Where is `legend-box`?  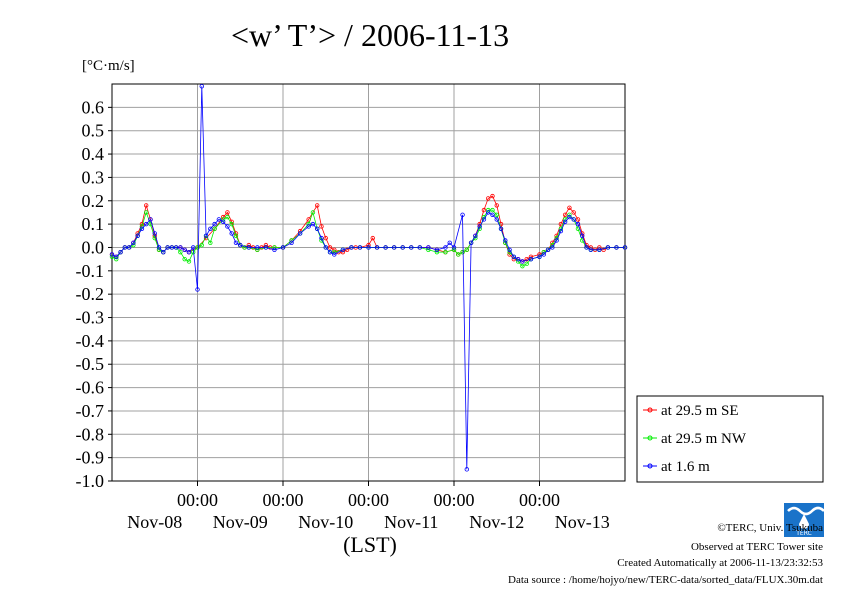 legend-box is located at coordinates (730, 439).